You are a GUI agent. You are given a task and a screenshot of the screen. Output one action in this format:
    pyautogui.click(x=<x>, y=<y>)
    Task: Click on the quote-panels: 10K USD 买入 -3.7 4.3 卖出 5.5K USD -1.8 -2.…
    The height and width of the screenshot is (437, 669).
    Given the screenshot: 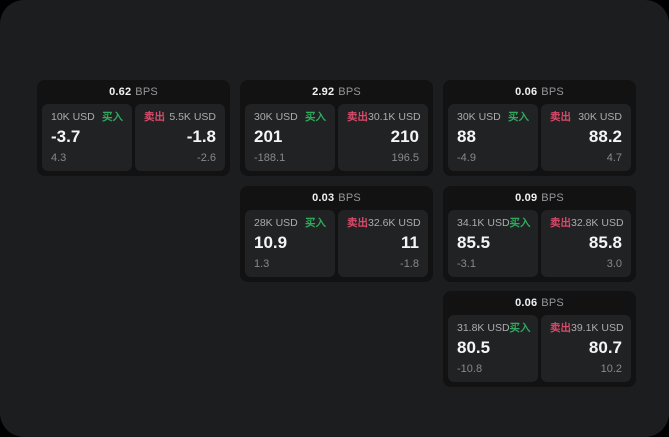 What is the action you would take?
    pyautogui.click(x=133, y=140)
    